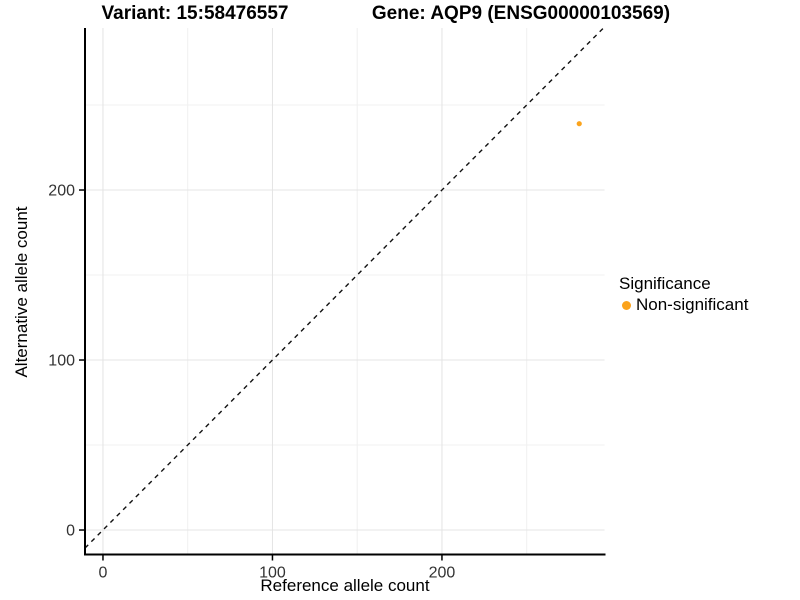 The image size is (800, 600). Describe the element at coordinates (61, 361) in the screenshot. I see `y-tick-label: 100` at that location.